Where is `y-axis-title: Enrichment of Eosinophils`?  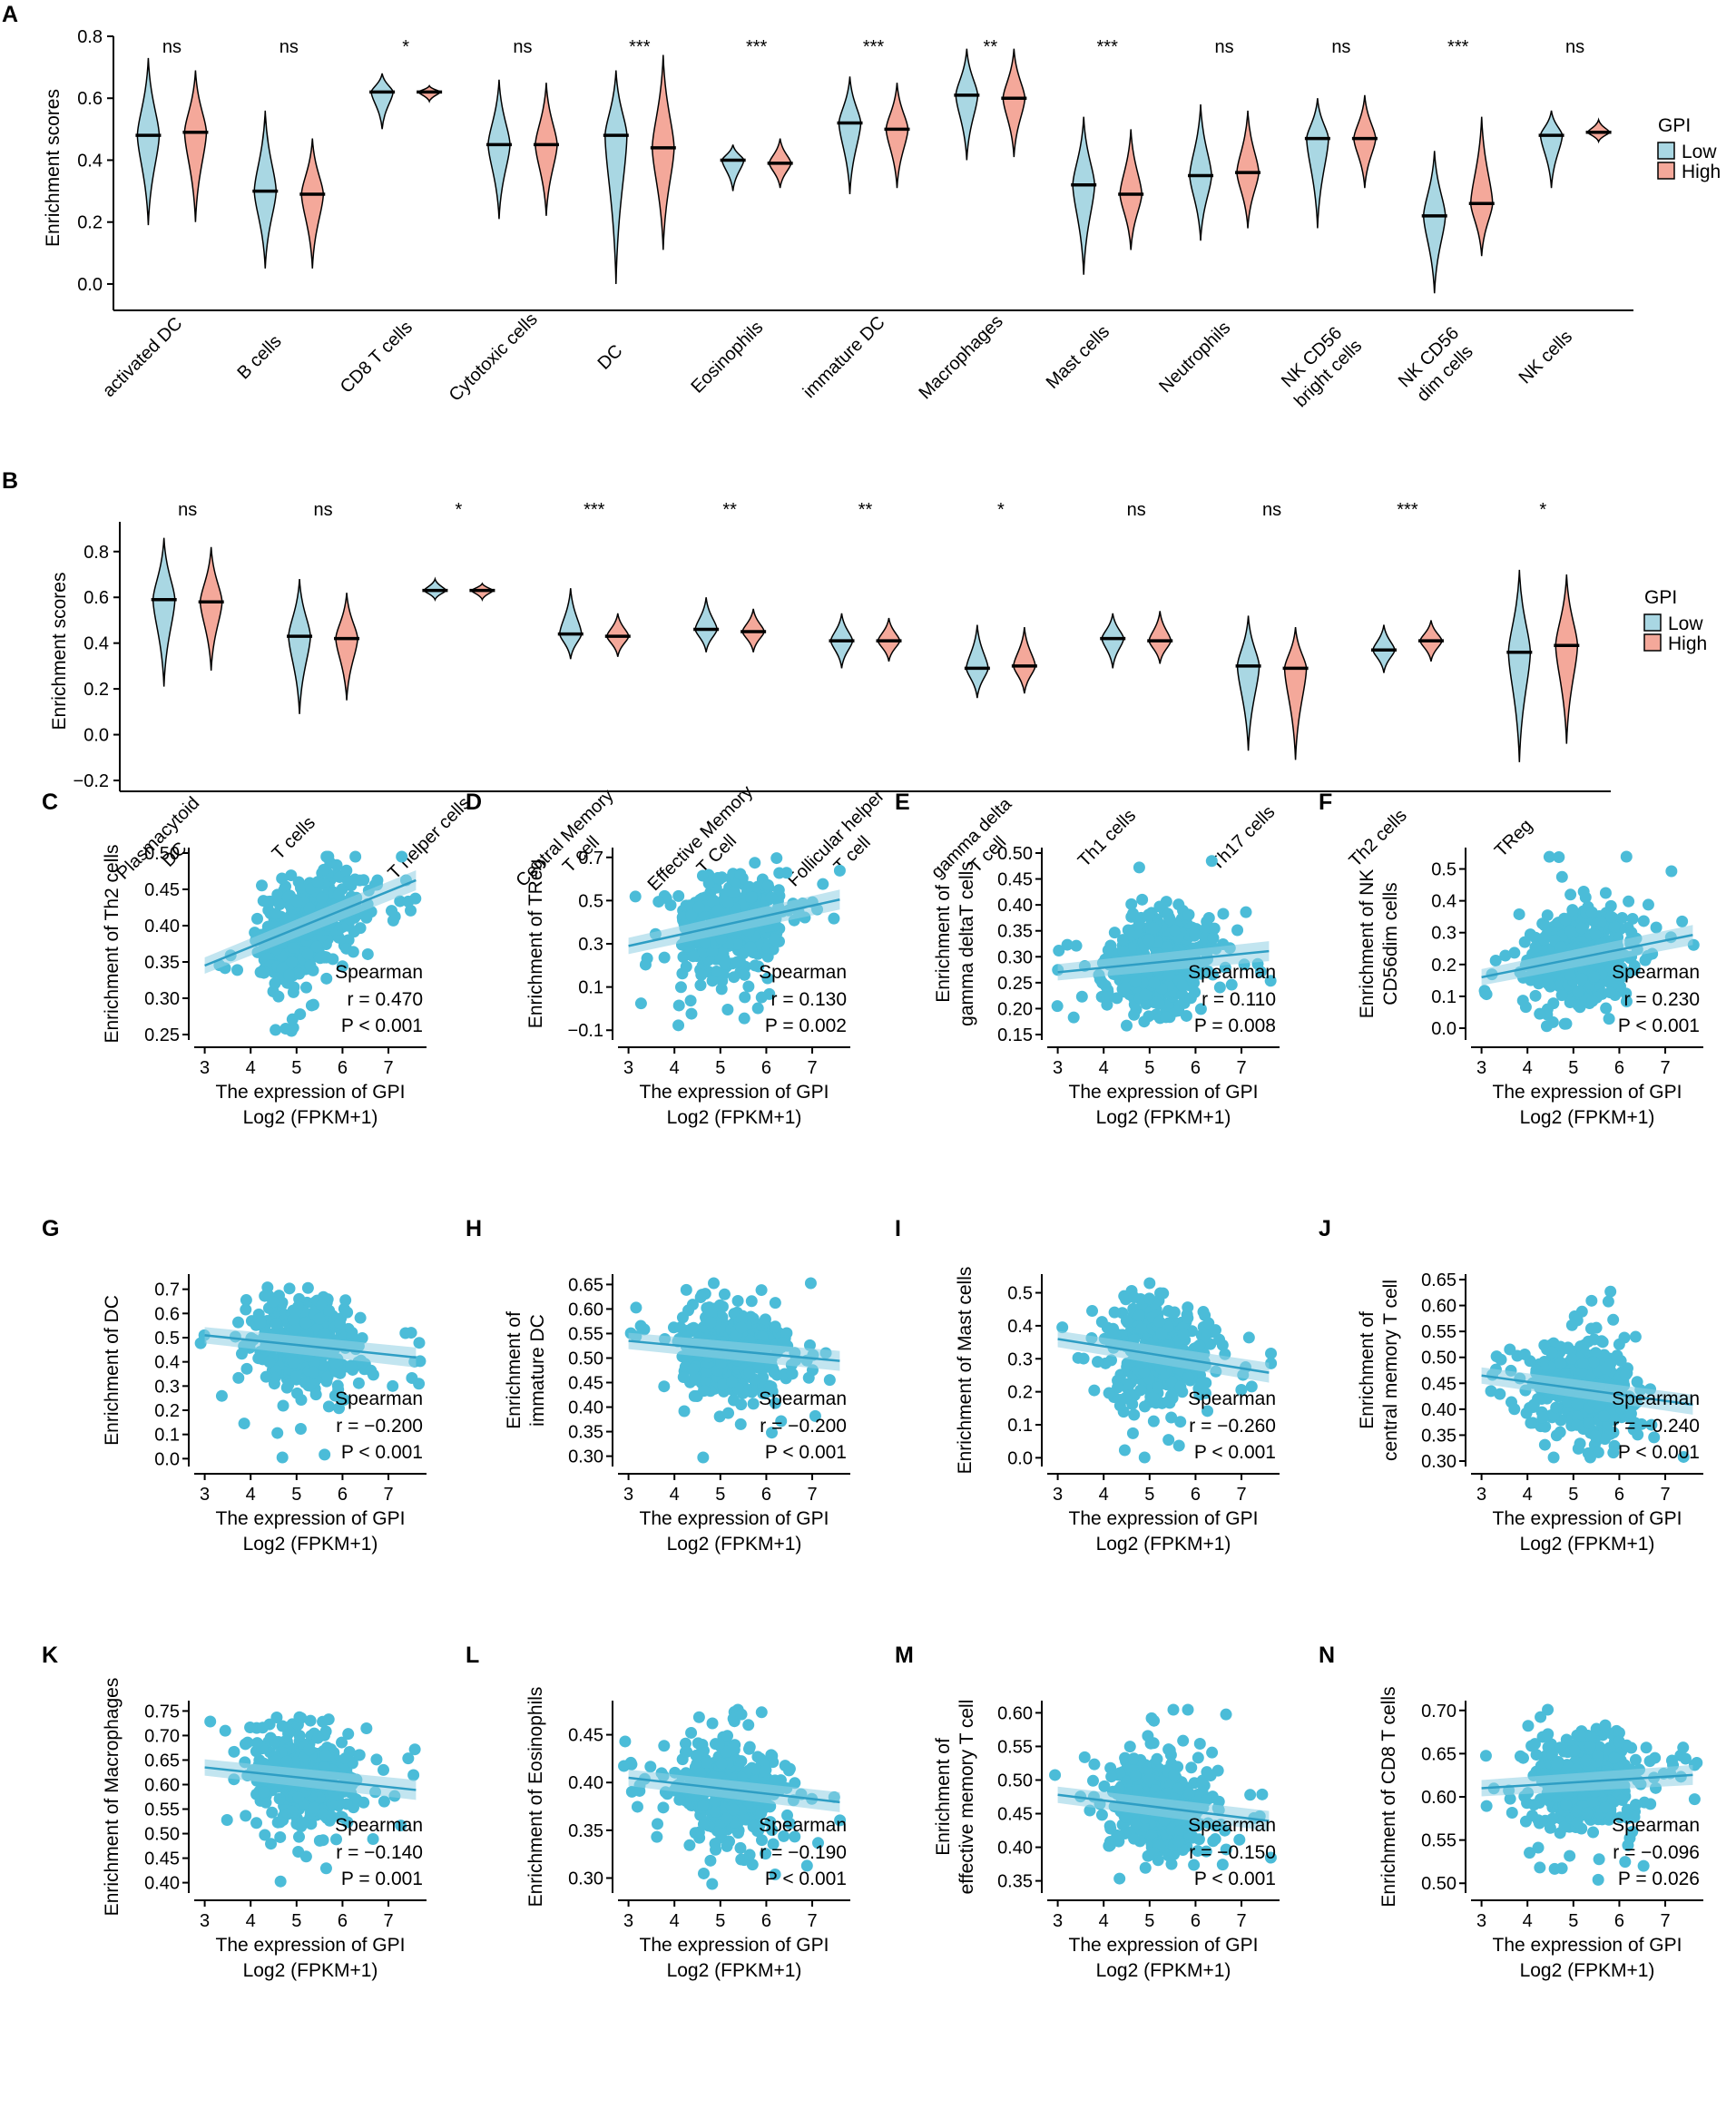 y-axis-title: Enrichment of Eosinophils is located at coordinates (535, 1797).